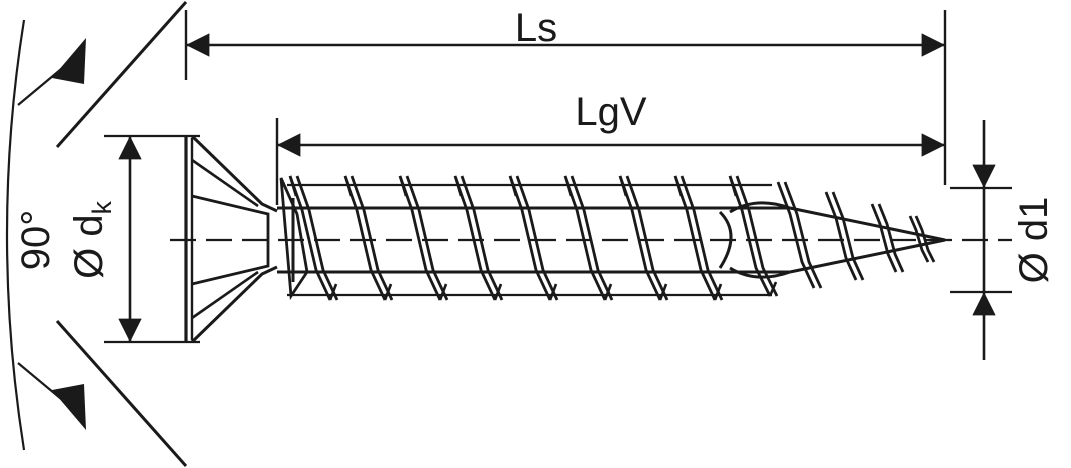 Image resolution: width=1071 pixels, height=468 pixels. Describe the element at coordinates (610, 161) in the screenshot. I see `dimension-lgv` at that location.